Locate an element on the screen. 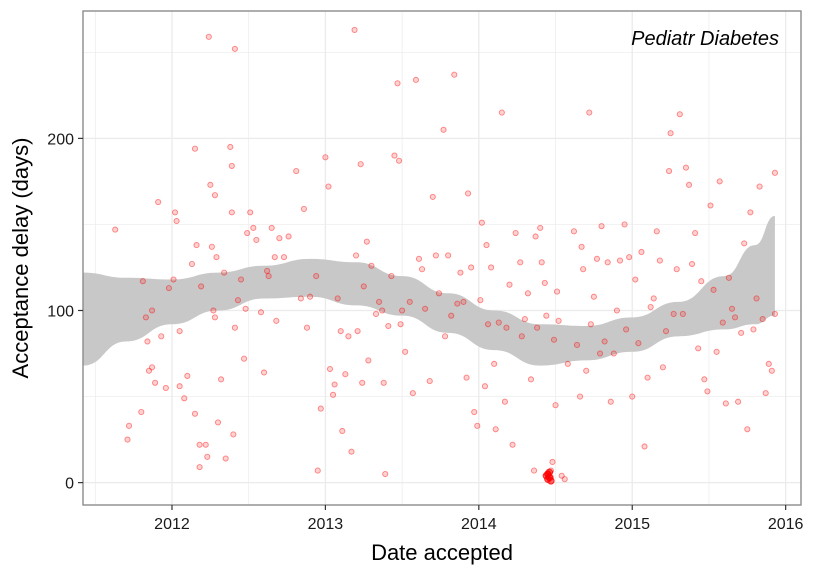  data-point-cluster is located at coordinates (549, 477).